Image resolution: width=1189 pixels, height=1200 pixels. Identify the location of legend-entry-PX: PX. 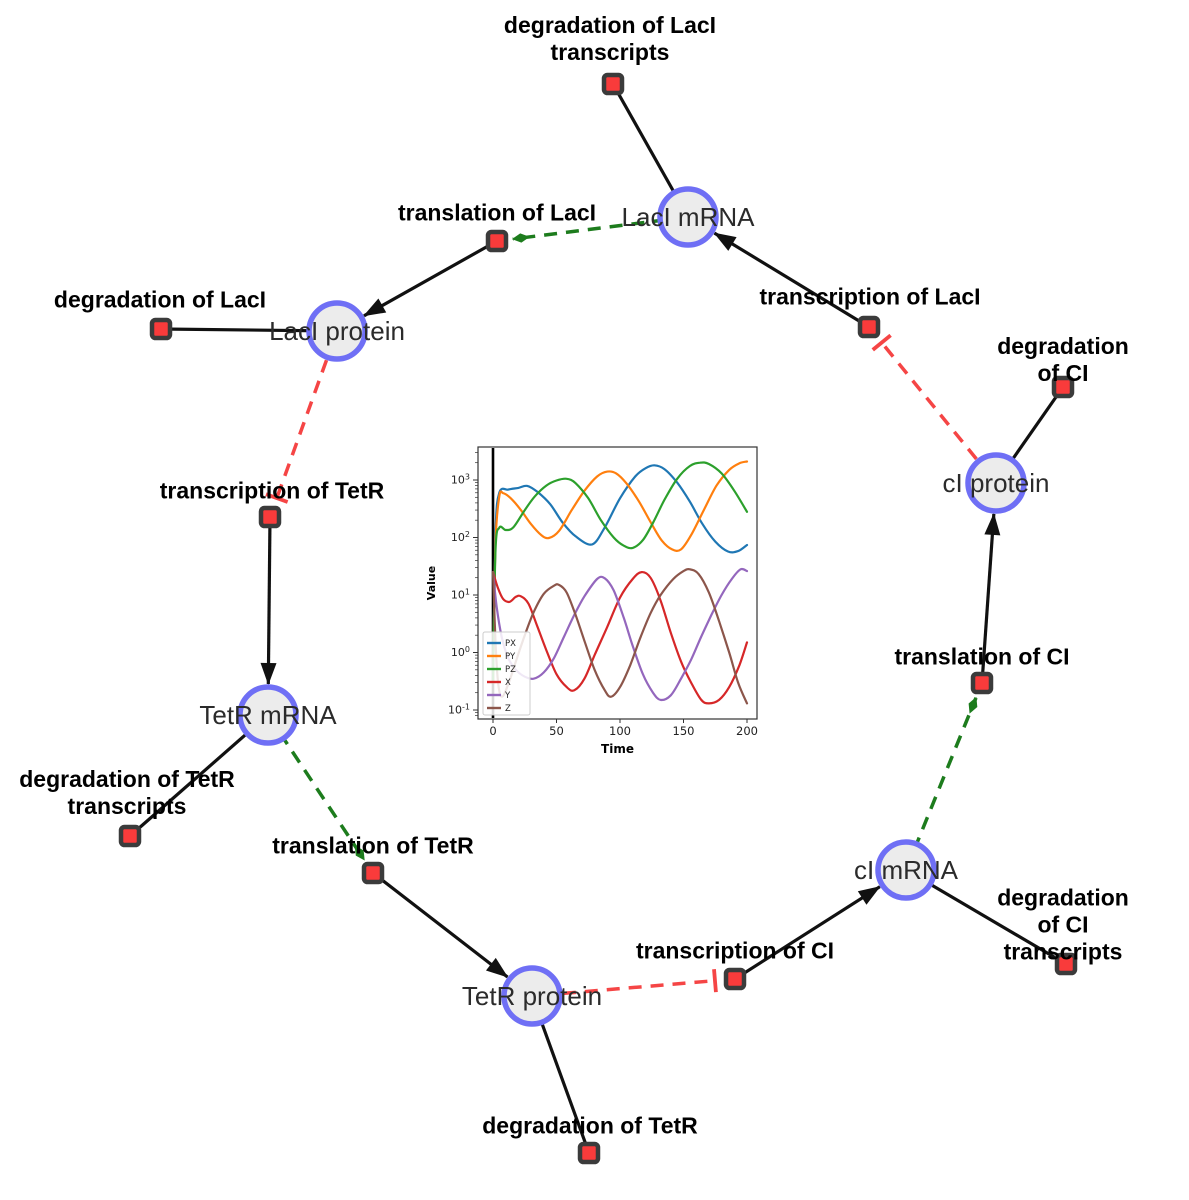
(510, 644).